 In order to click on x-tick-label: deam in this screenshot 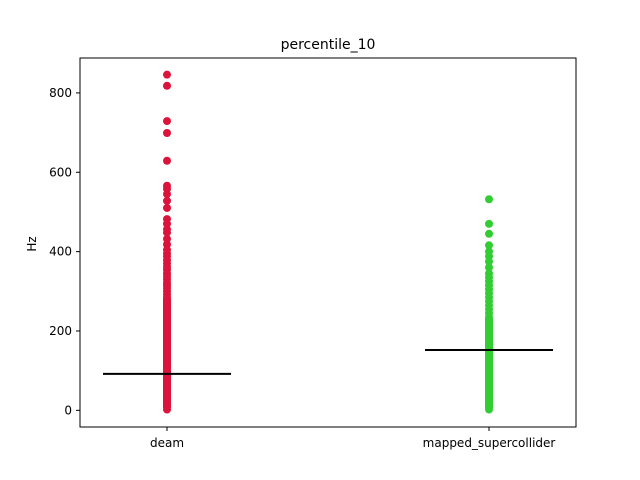, I will do `click(167, 443)`.